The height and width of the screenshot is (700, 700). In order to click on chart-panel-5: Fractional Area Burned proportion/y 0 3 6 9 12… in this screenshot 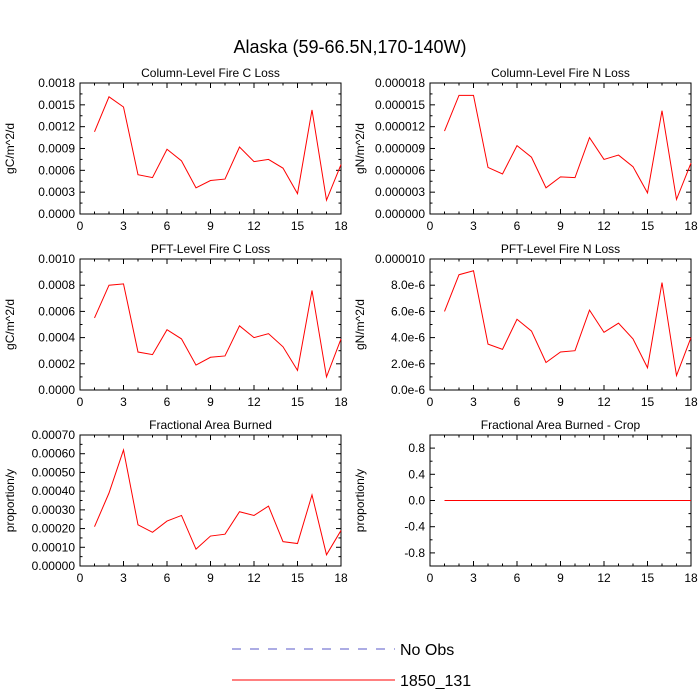, I will do `click(175, 501)`.